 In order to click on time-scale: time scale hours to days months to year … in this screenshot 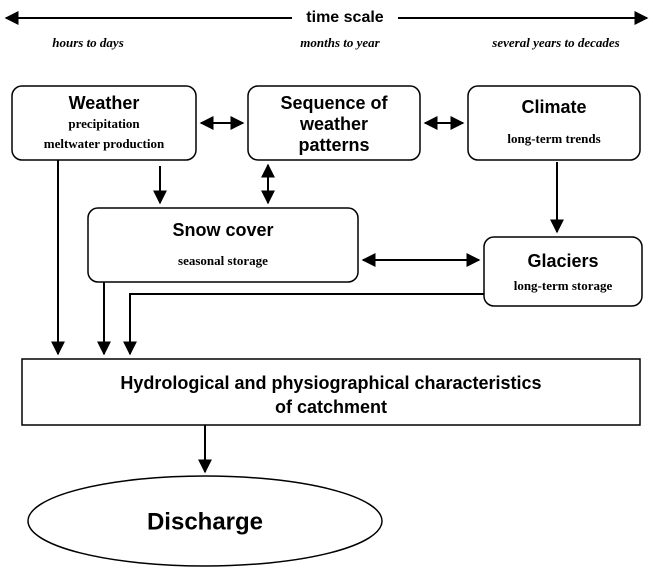, I will do `click(326, 29)`.